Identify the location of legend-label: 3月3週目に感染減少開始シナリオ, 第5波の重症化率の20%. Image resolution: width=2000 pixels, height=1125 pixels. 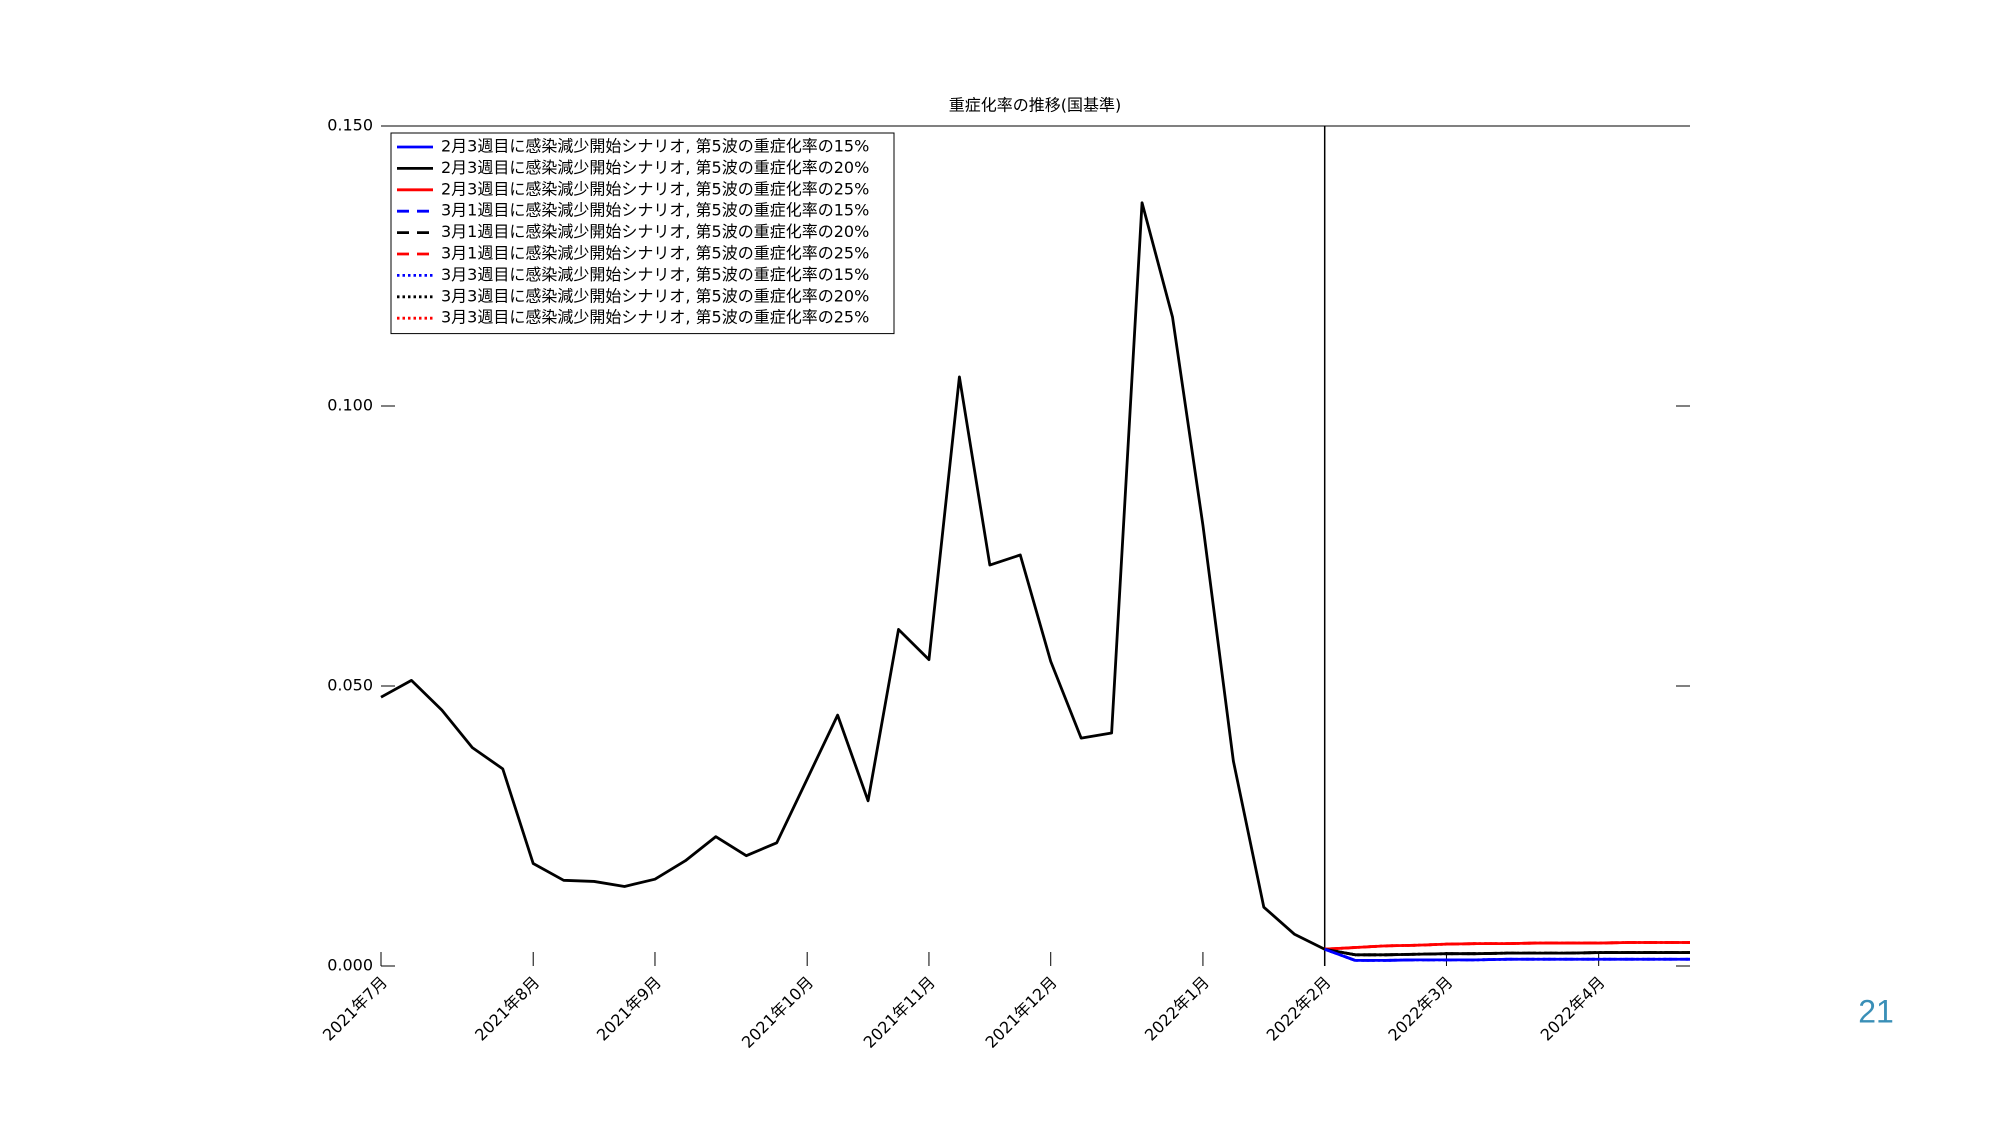
(655, 295).